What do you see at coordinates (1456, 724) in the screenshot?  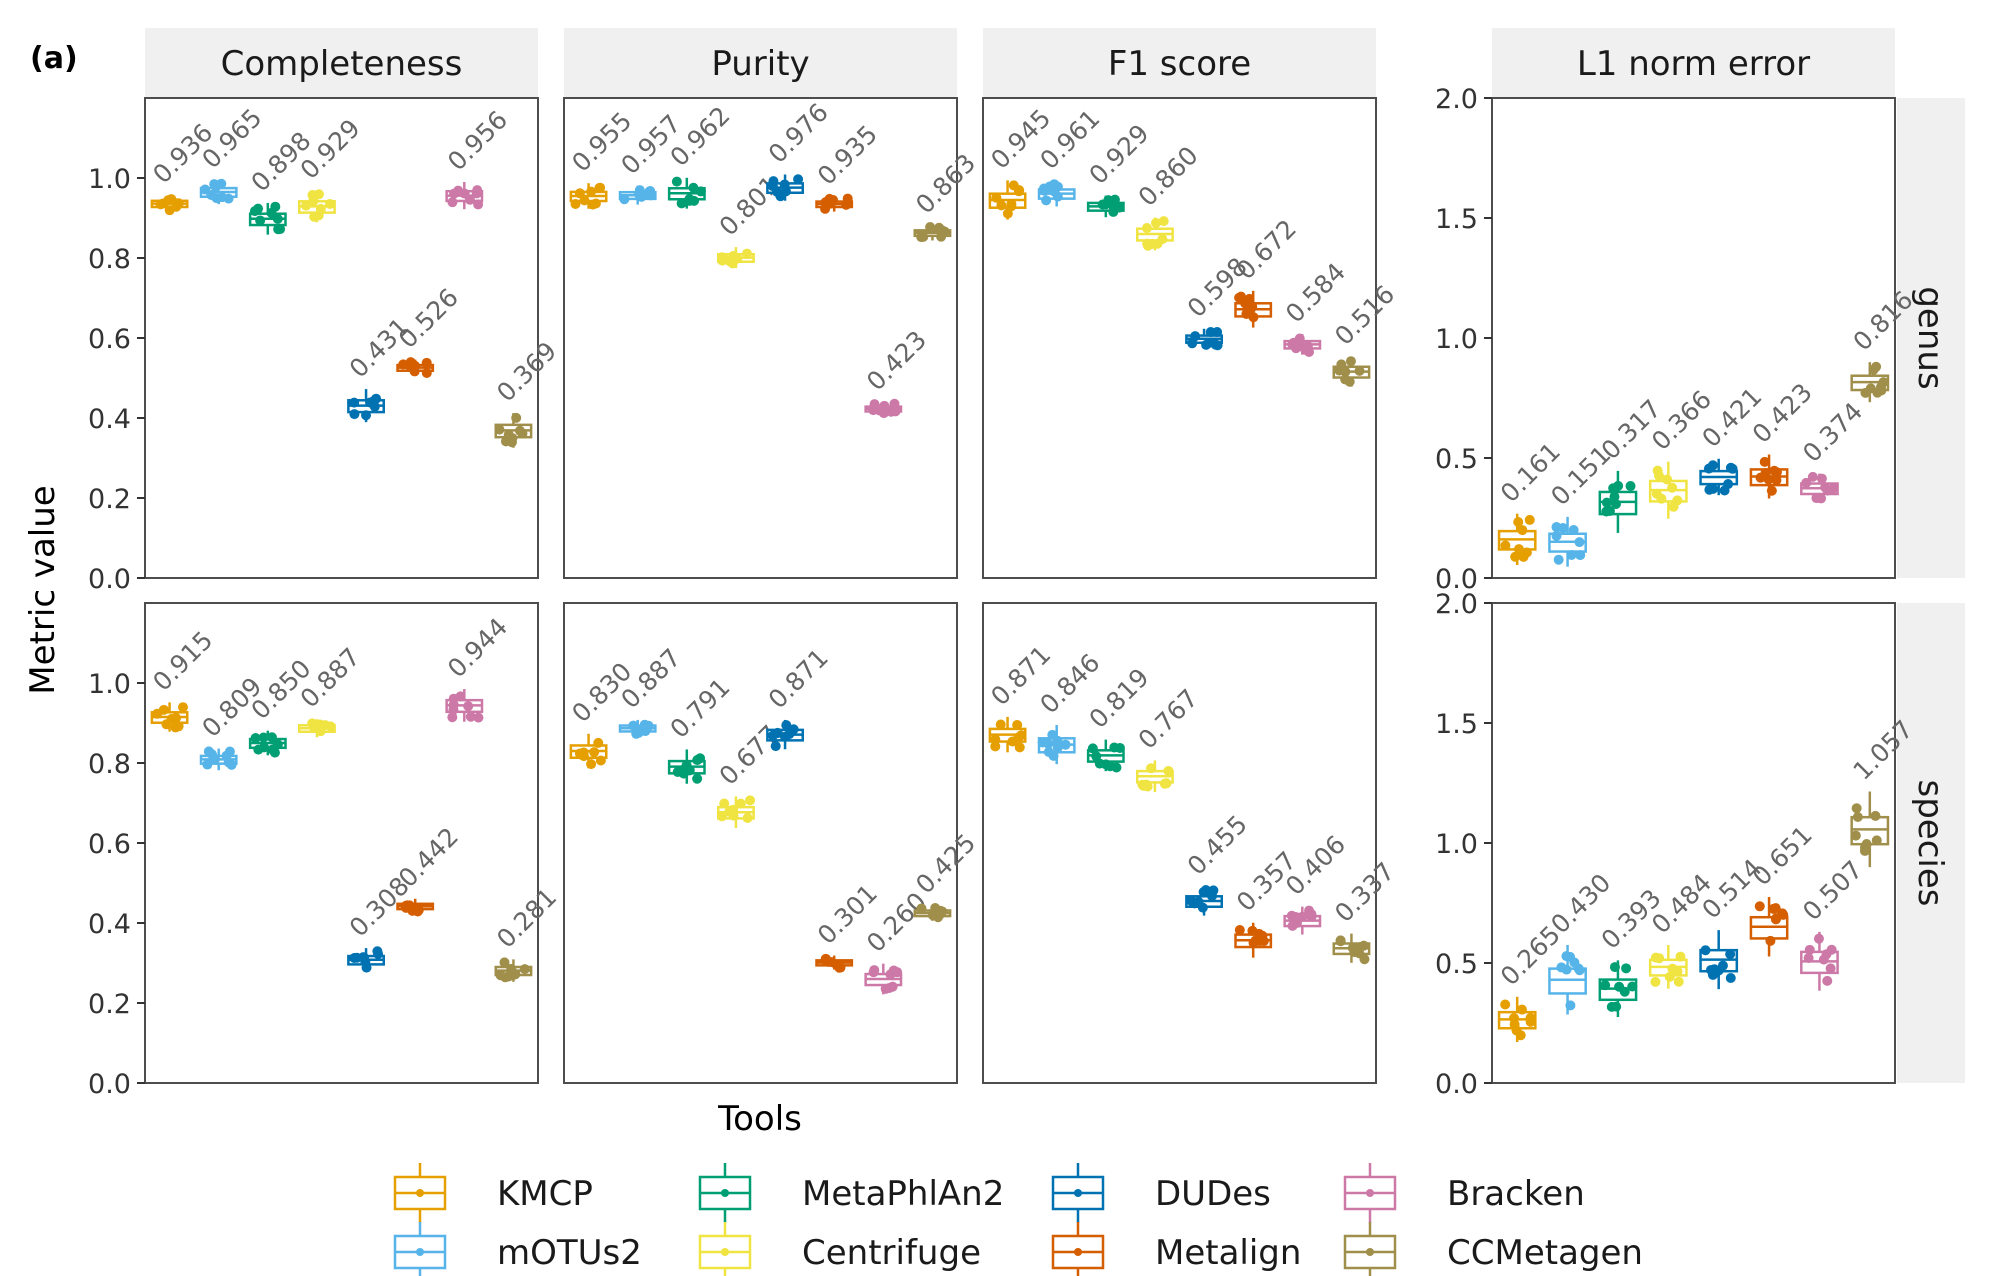 I see `y-tick-label: 1.5` at bounding box center [1456, 724].